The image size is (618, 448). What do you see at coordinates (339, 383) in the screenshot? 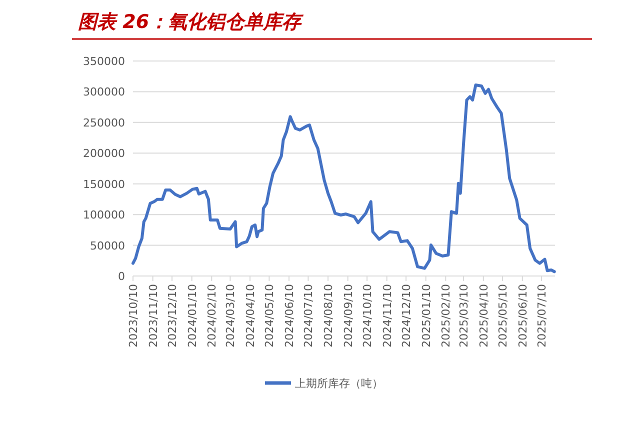
I see `legend-label: 上期所库存（吨）` at bounding box center [339, 383].